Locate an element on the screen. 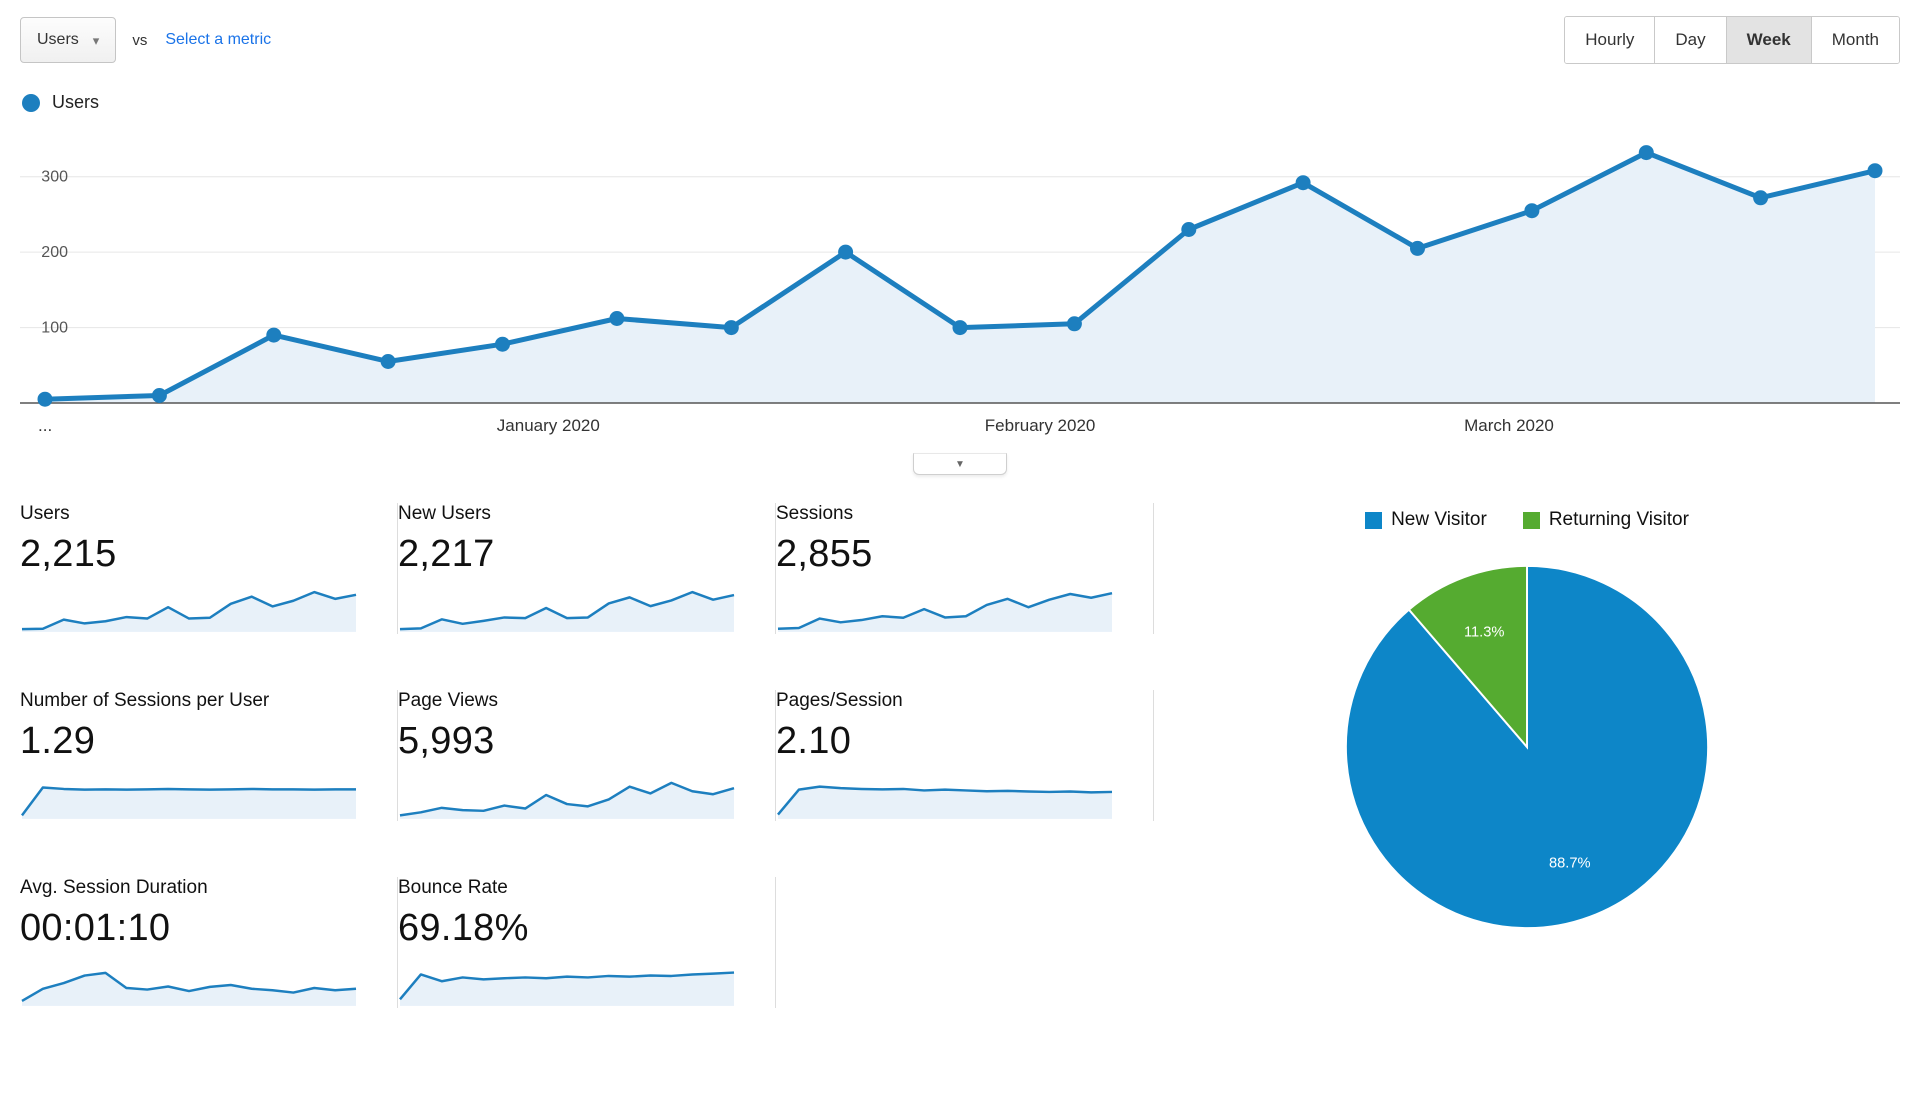  metric-value: 00:01:10 is located at coordinates (95, 928).